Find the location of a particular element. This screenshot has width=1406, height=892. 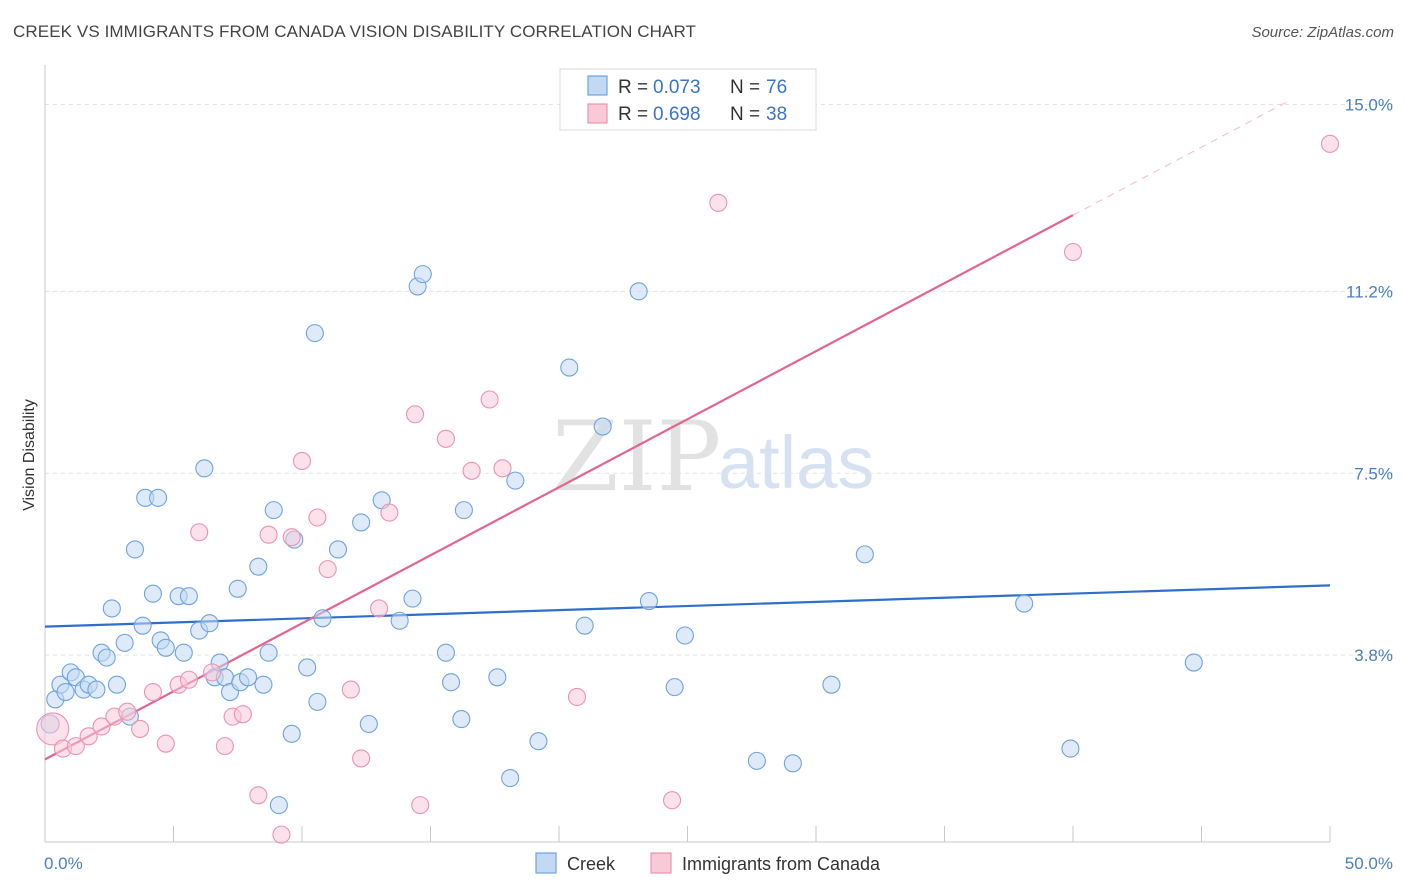

y-tick-label-0: 3.8% is located at coordinates (1373, 655).